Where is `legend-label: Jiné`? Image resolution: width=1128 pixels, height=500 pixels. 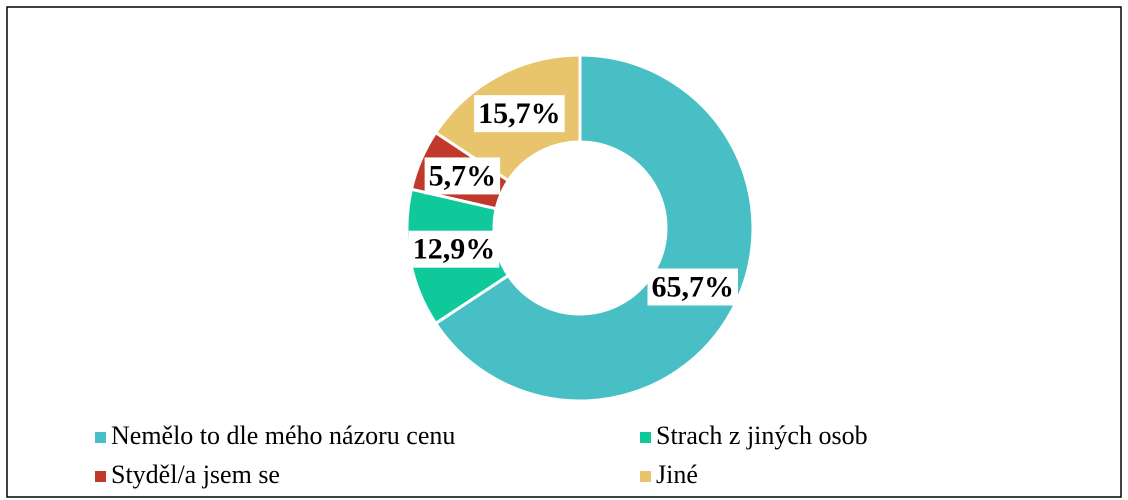
legend-label: Jiné is located at coordinates (677, 474).